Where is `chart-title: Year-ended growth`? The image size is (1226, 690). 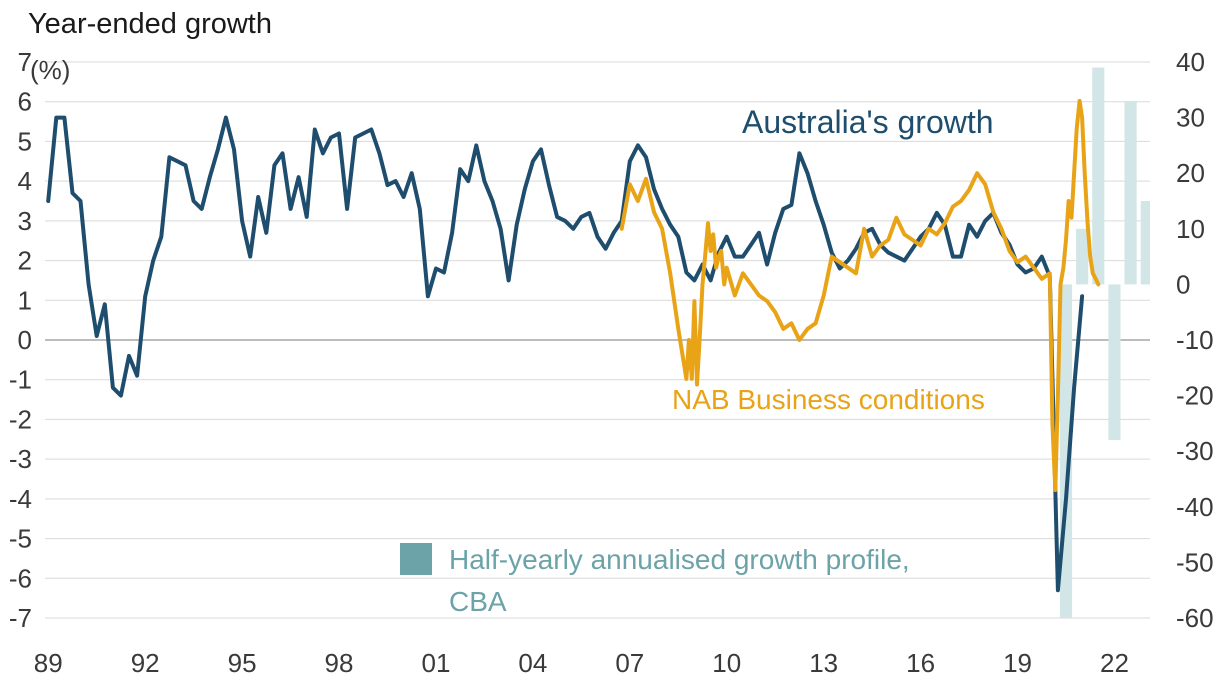 chart-title: Year-ended growth is located at coordinates (150, 24).